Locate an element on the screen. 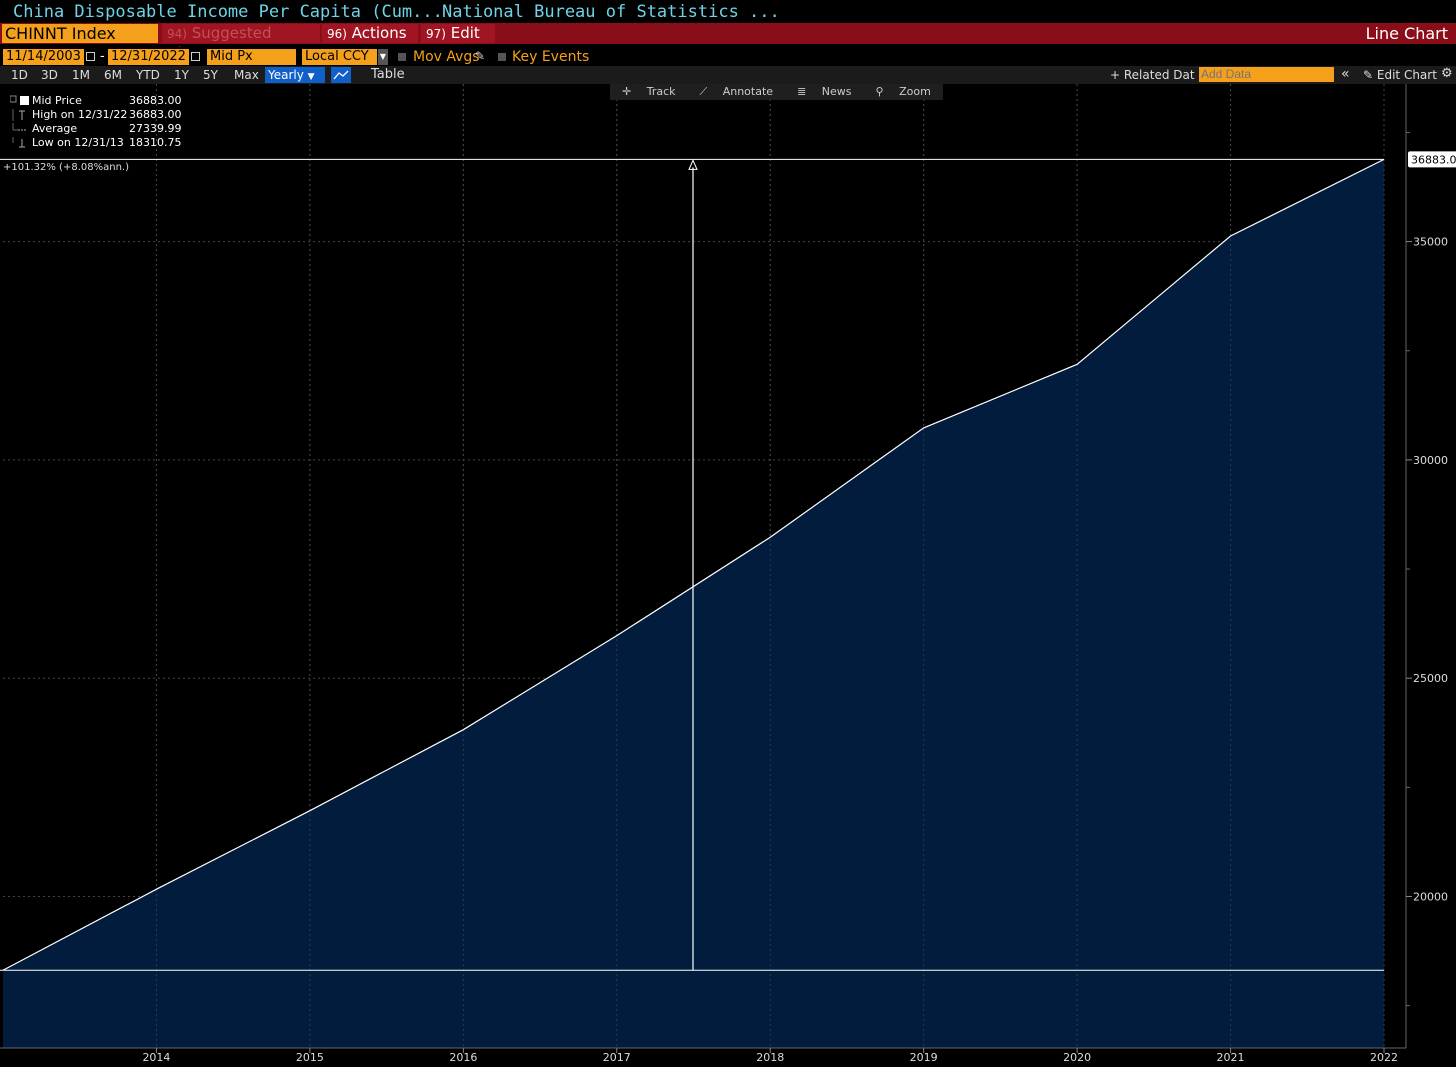 The image size is (1456, 1067). edit-chart-button: ✎ Edit Chart is located at coordinates (1400, 75).